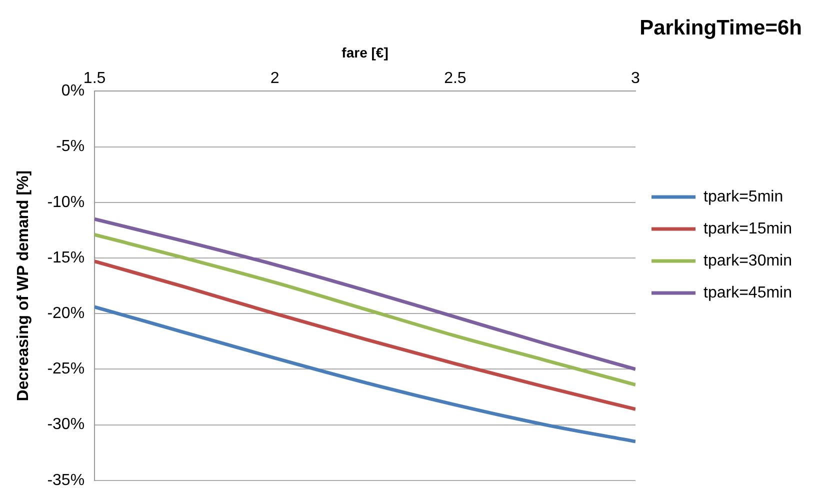 This screenshot has height=500, width=822. Describe the element at coordinates (748, 293) in the screenshot. I see `legend-label: tpark=45min` at that location.